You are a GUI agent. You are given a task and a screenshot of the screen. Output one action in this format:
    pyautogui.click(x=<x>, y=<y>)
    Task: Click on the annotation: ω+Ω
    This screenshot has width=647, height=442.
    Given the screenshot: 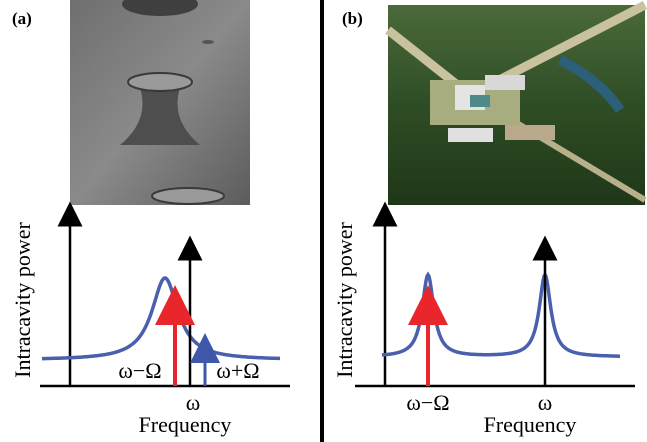 What is the action you would take?
    pyautogui.click(x=237, y=370)
    